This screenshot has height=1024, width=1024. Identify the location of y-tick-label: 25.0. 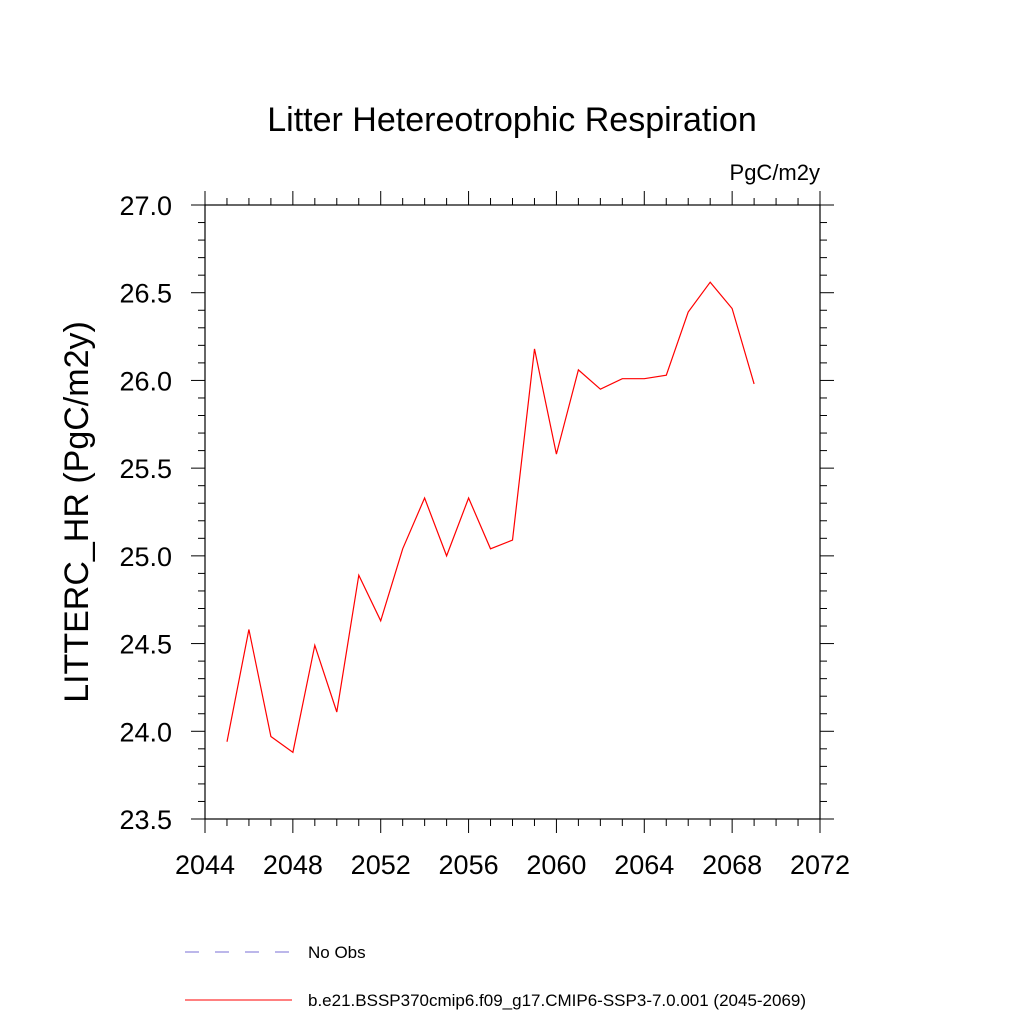
(145, 557).